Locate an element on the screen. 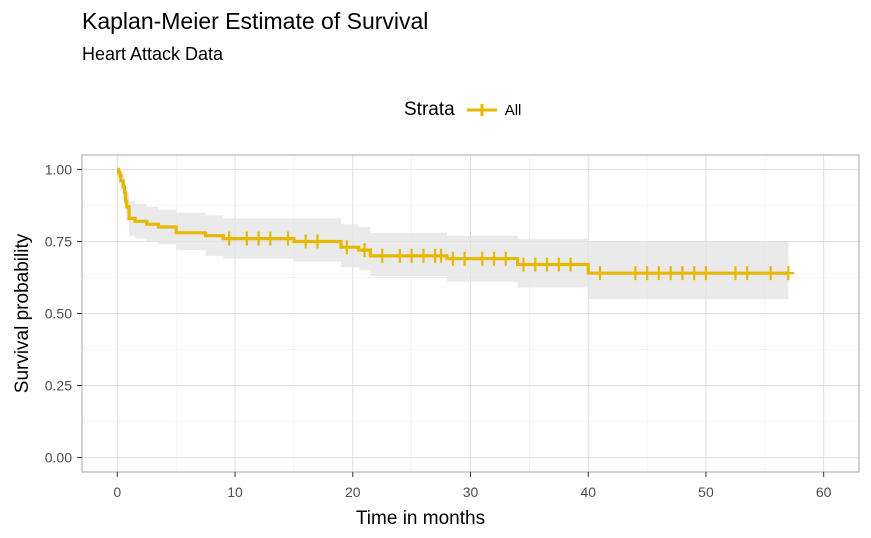 The image size is (871, 538). legend-title: Strata is located at coordinates (429, 109).